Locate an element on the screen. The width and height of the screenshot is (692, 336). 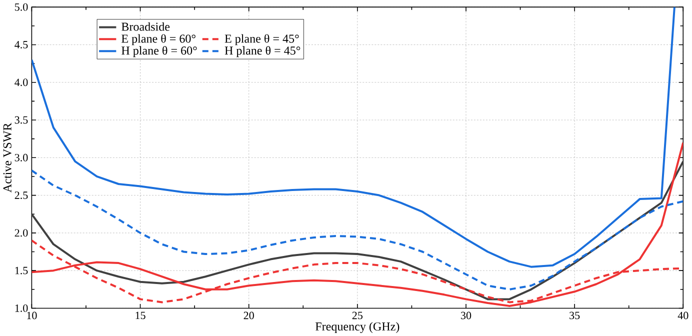
y-tick-label: 2.5 is located at coordinates (21, 195).